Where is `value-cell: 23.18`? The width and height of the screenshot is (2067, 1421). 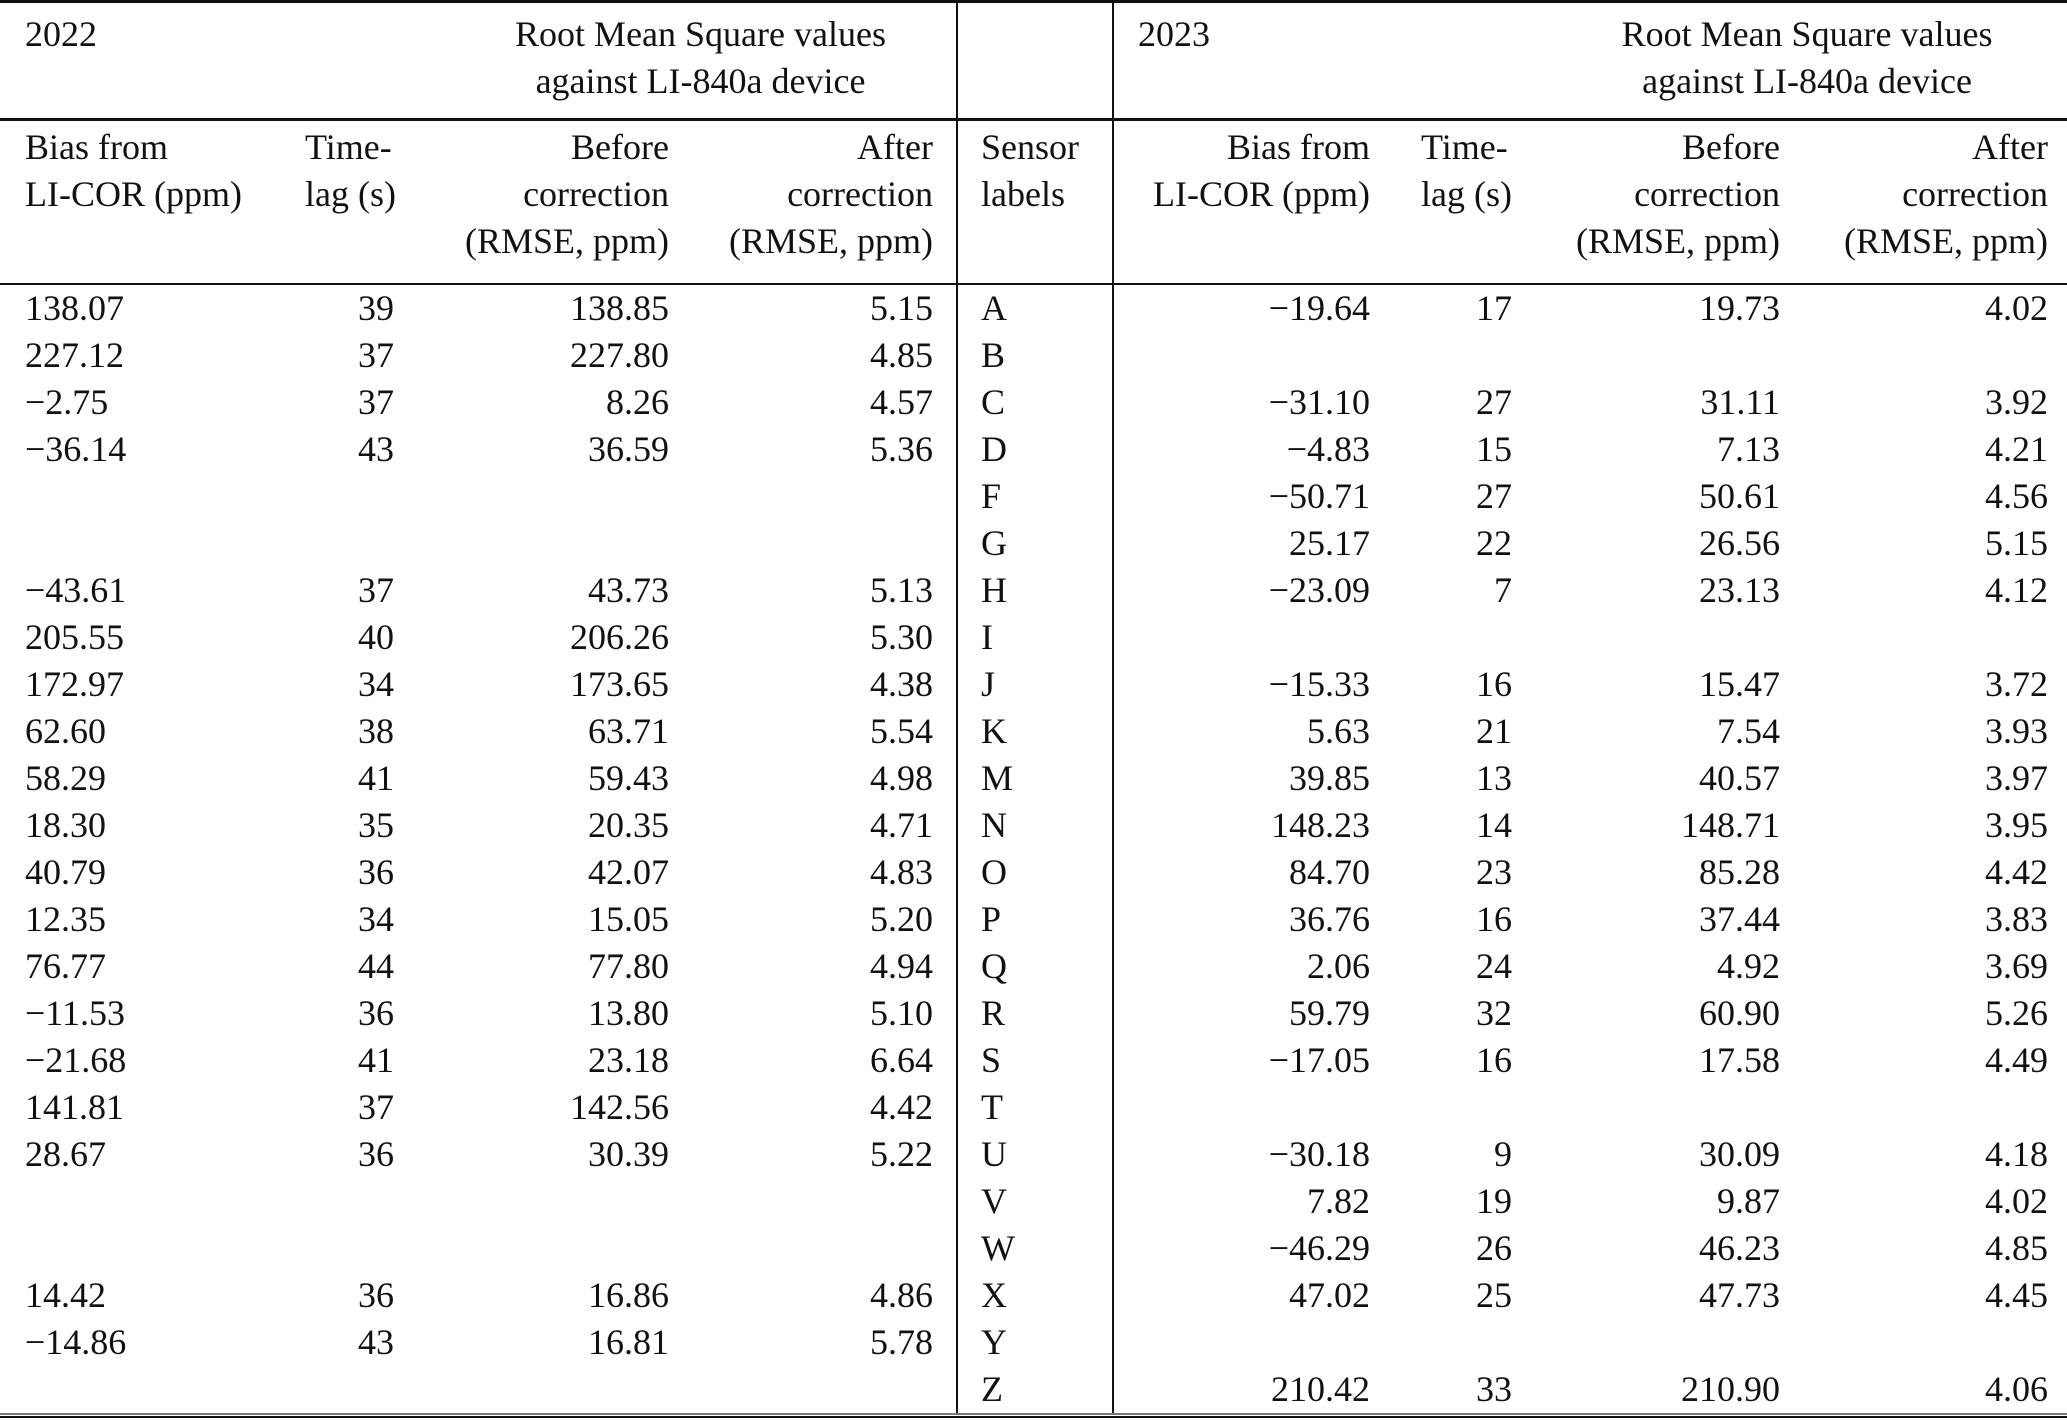
value-cell: 23.18 is located at coordinates (628, 1060).